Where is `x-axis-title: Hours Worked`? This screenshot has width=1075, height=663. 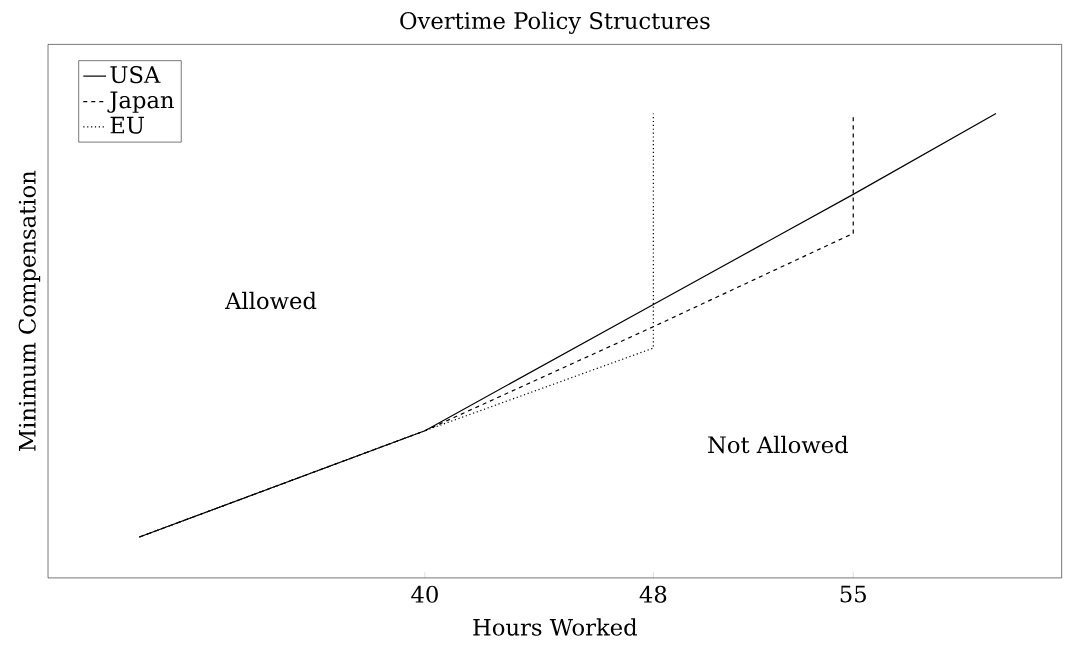 x-axis-title: Hours Worked is located at coordinates (555, 627).